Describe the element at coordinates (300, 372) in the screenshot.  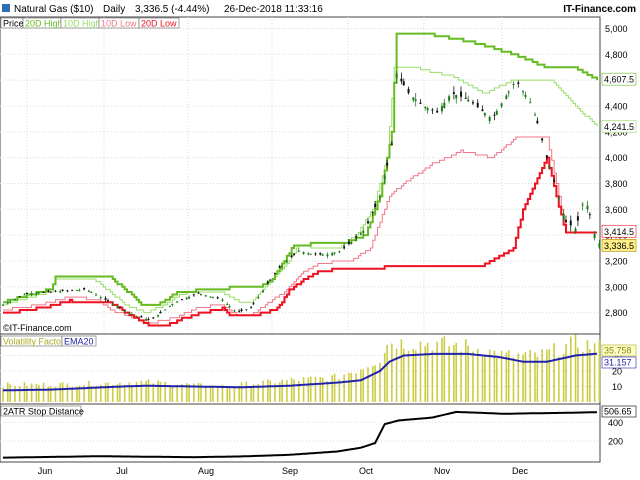
I see `series-ema20` at that location.